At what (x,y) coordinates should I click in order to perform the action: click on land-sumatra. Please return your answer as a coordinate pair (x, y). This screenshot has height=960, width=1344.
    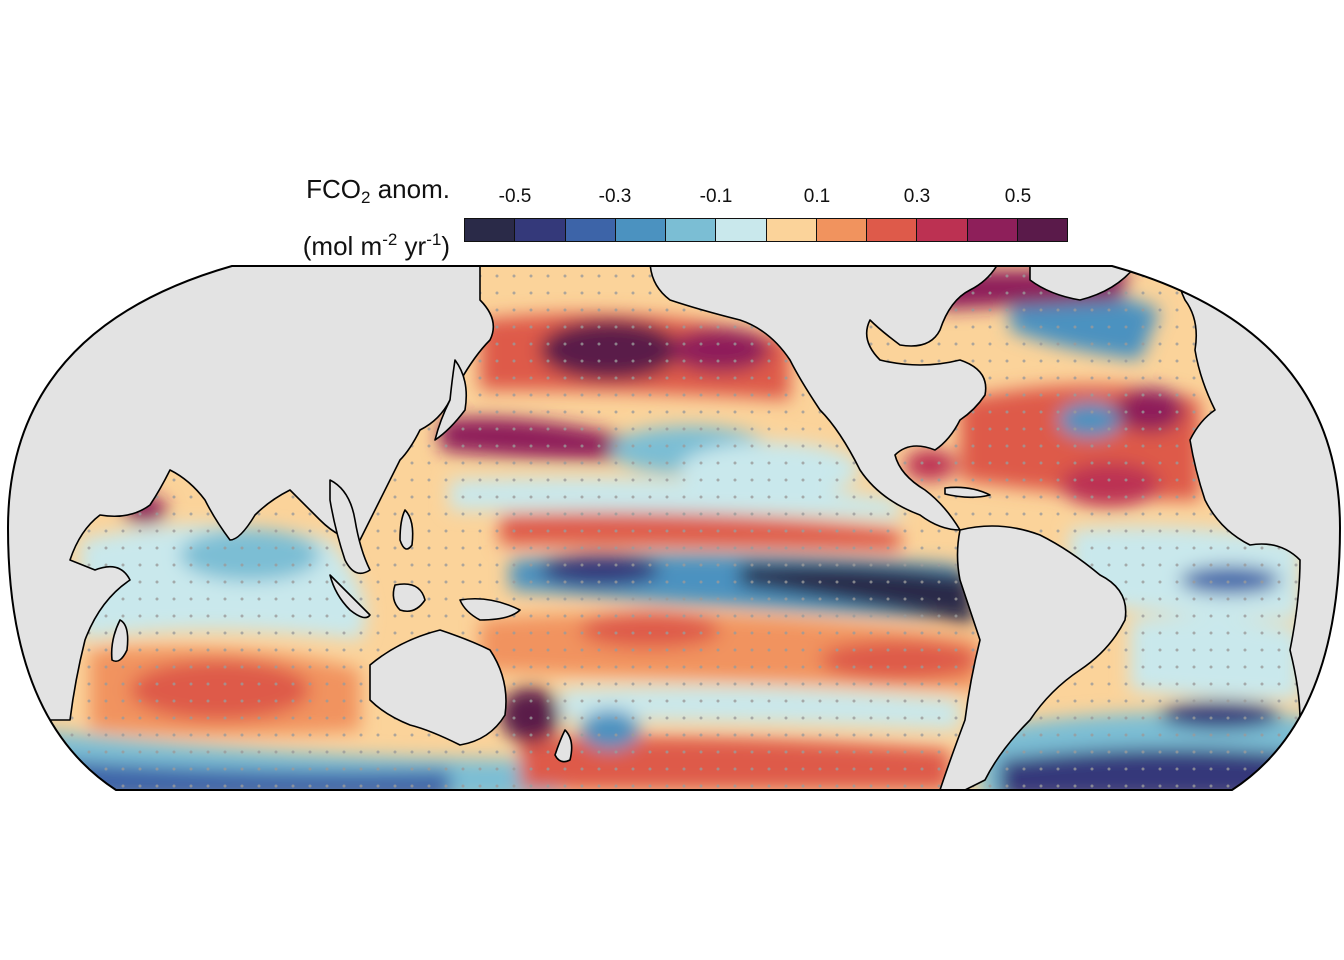
    Looking at the image, I should click on (350, 596).